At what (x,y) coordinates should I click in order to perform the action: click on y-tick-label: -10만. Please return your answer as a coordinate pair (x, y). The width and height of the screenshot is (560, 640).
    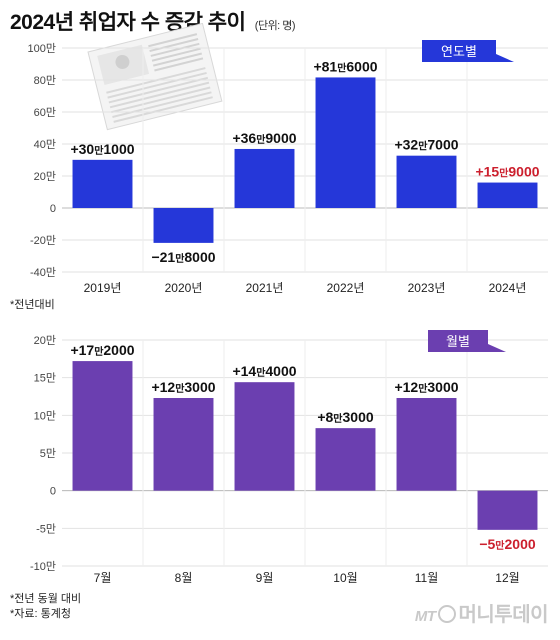
    Looking at the image, I should click on (43, 566).